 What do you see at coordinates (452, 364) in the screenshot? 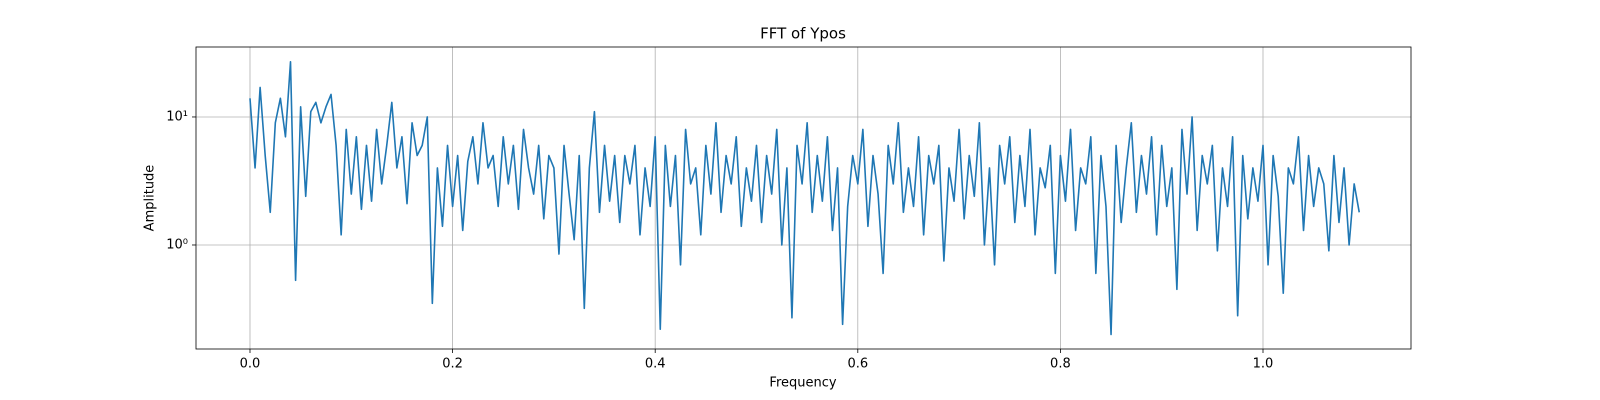
I see `x-tick-label: 0.2` at bounding box center [452, 364].